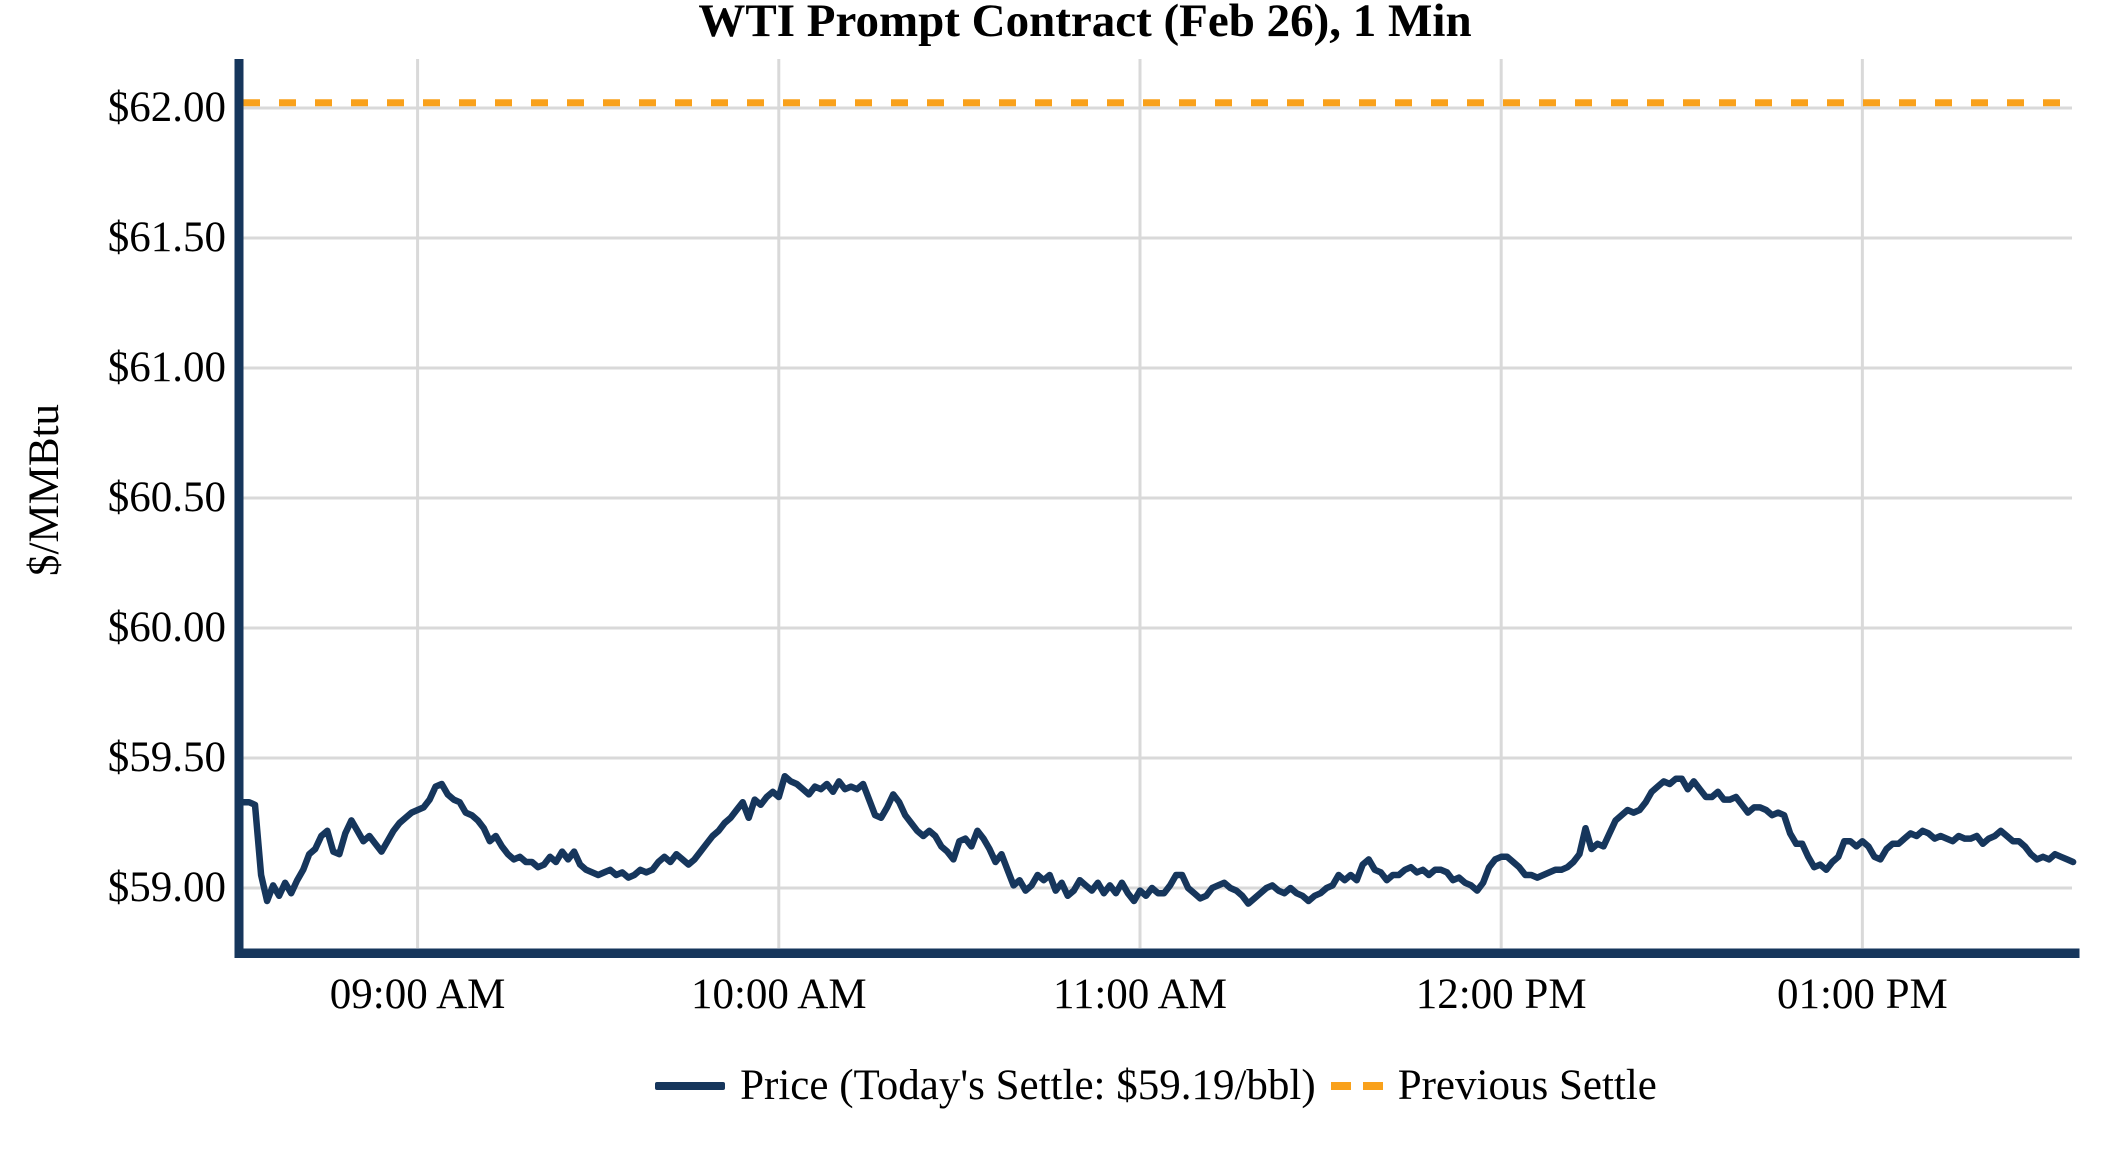 The height and width of the screenshot is (1152, 2112). I want to click on x-tick-label: 12:00 PM, so click(1501, 994).